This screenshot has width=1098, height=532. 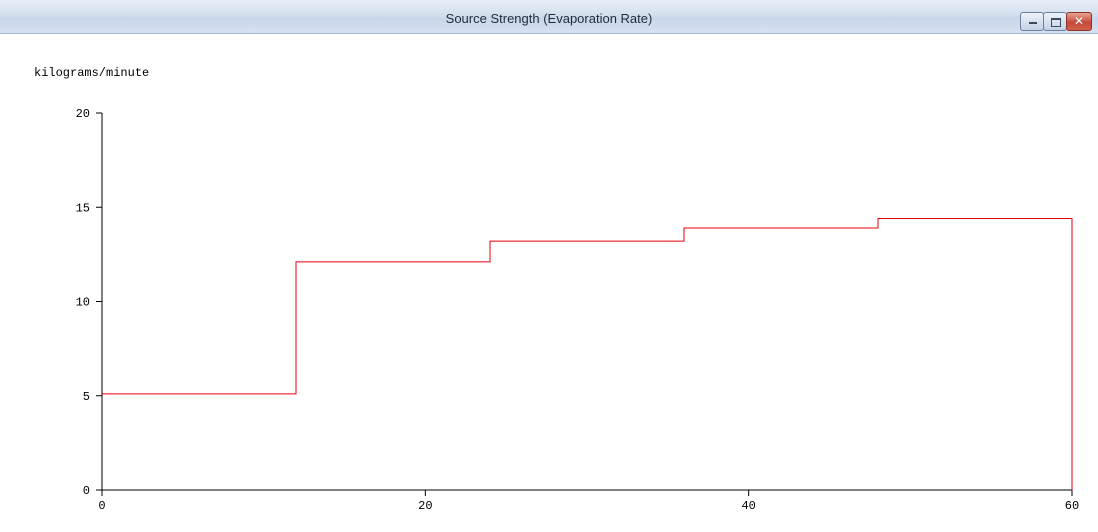 I want to click on maximize-button, so click(x=1055, y=21).